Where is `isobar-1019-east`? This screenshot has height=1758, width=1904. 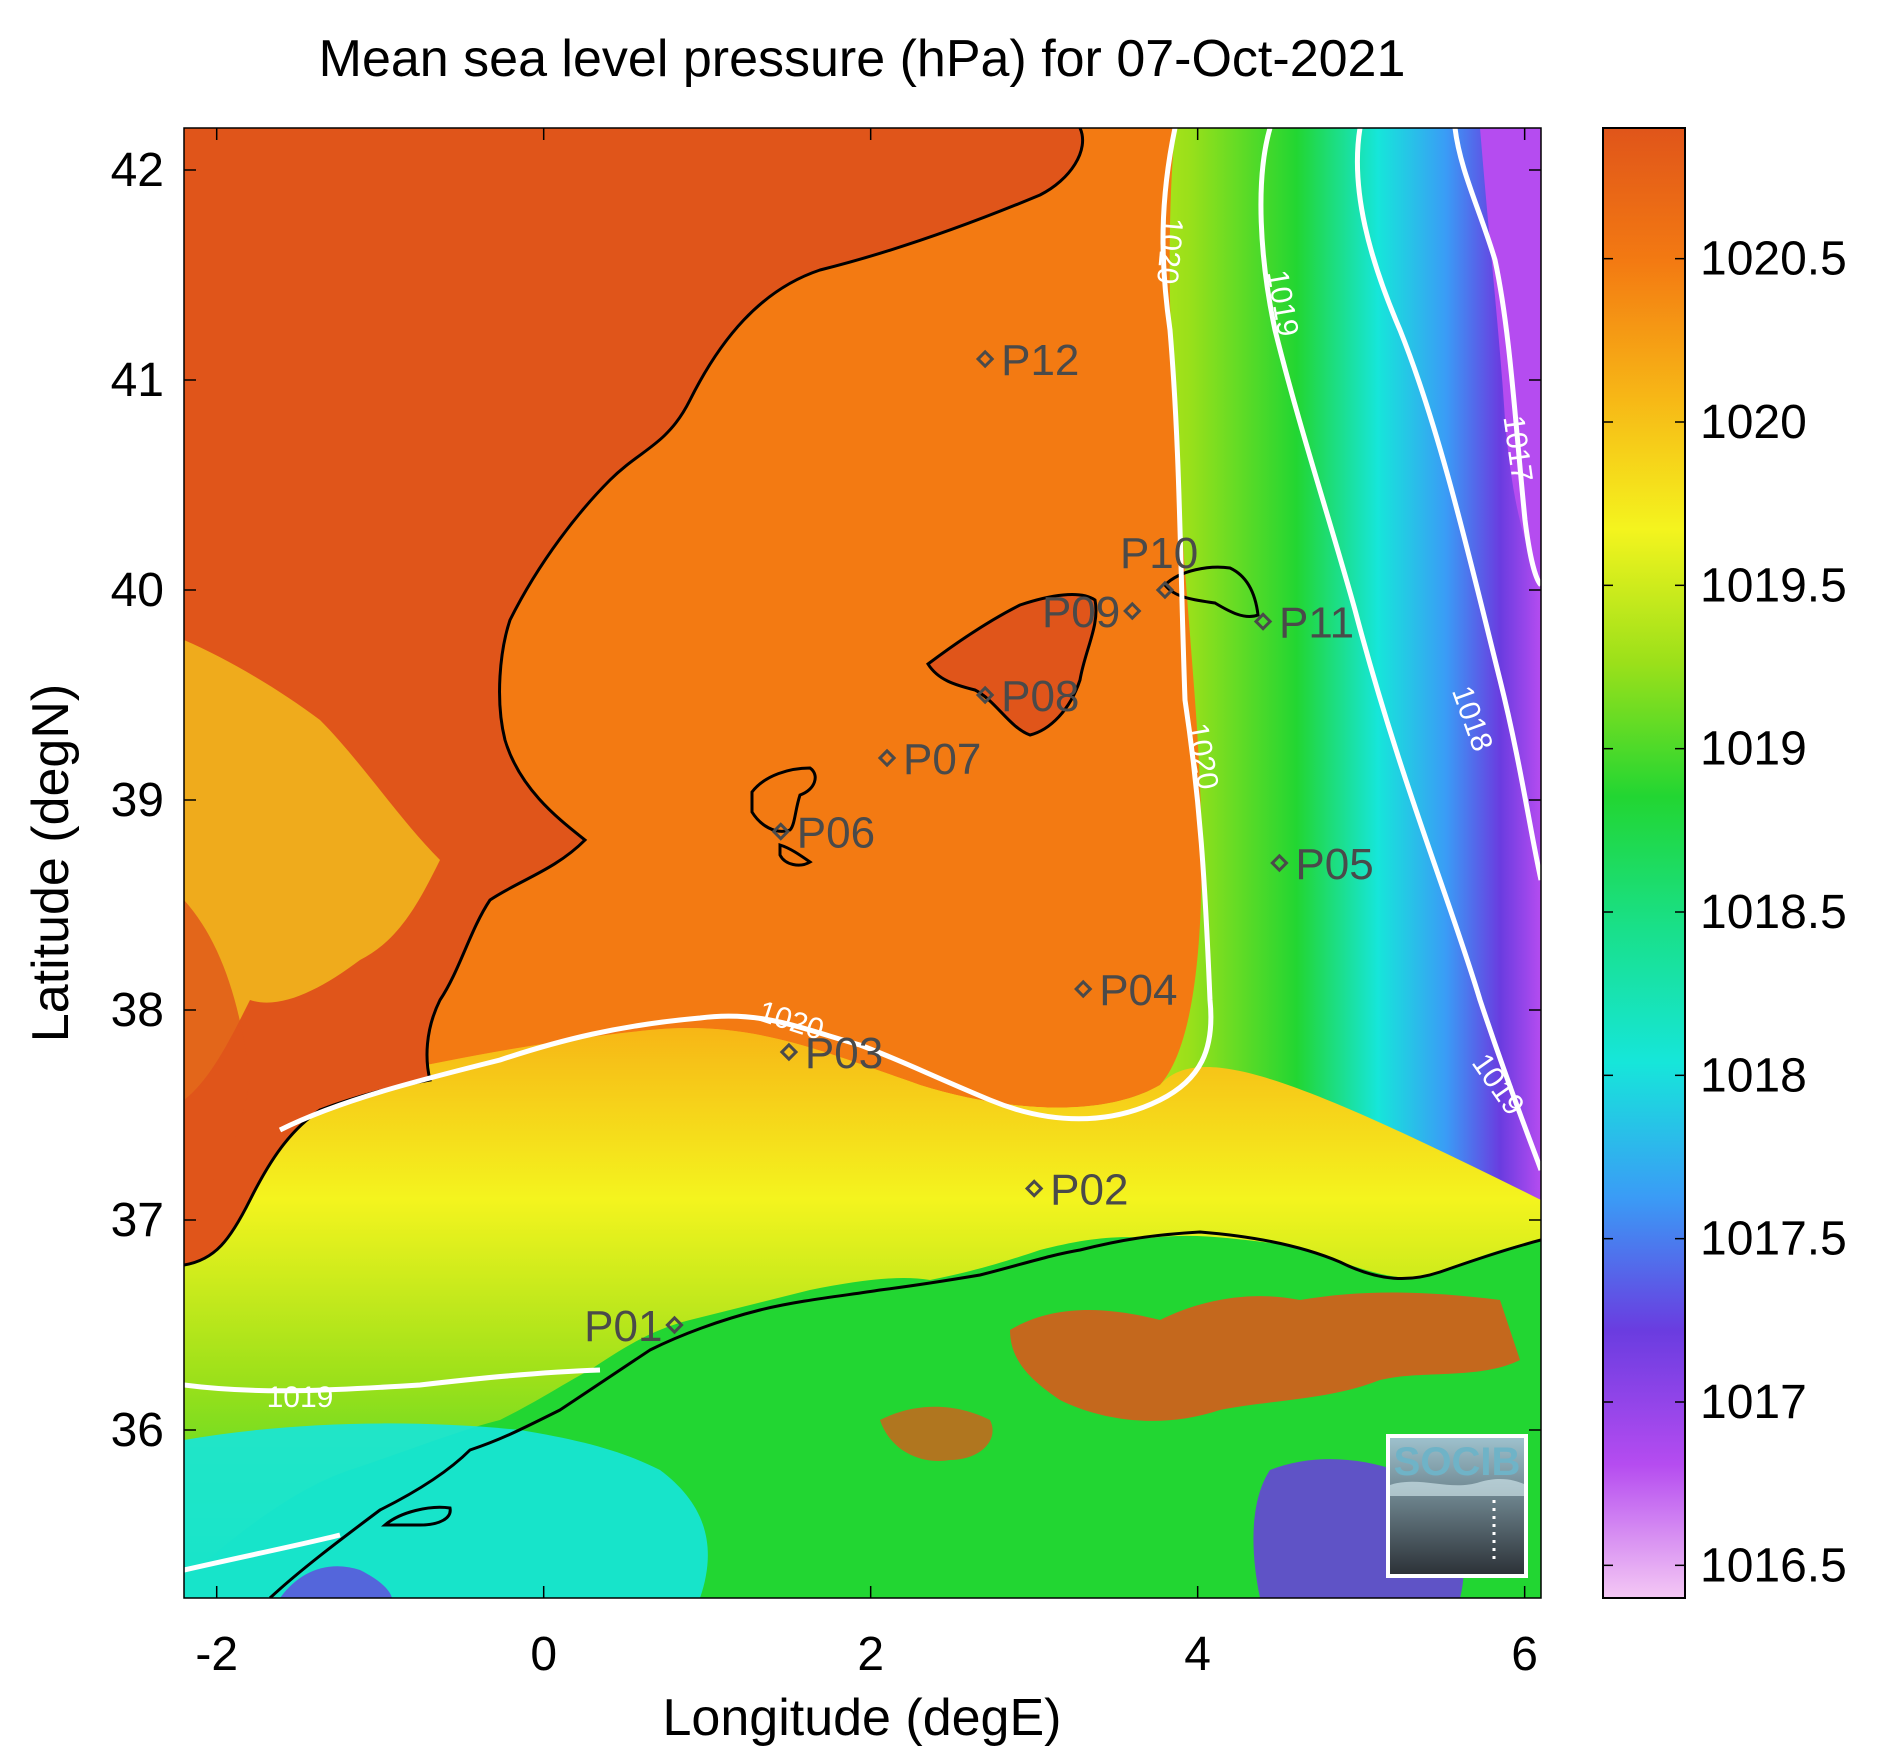 isobar-1019-east is located at coordinates (1399, 649).